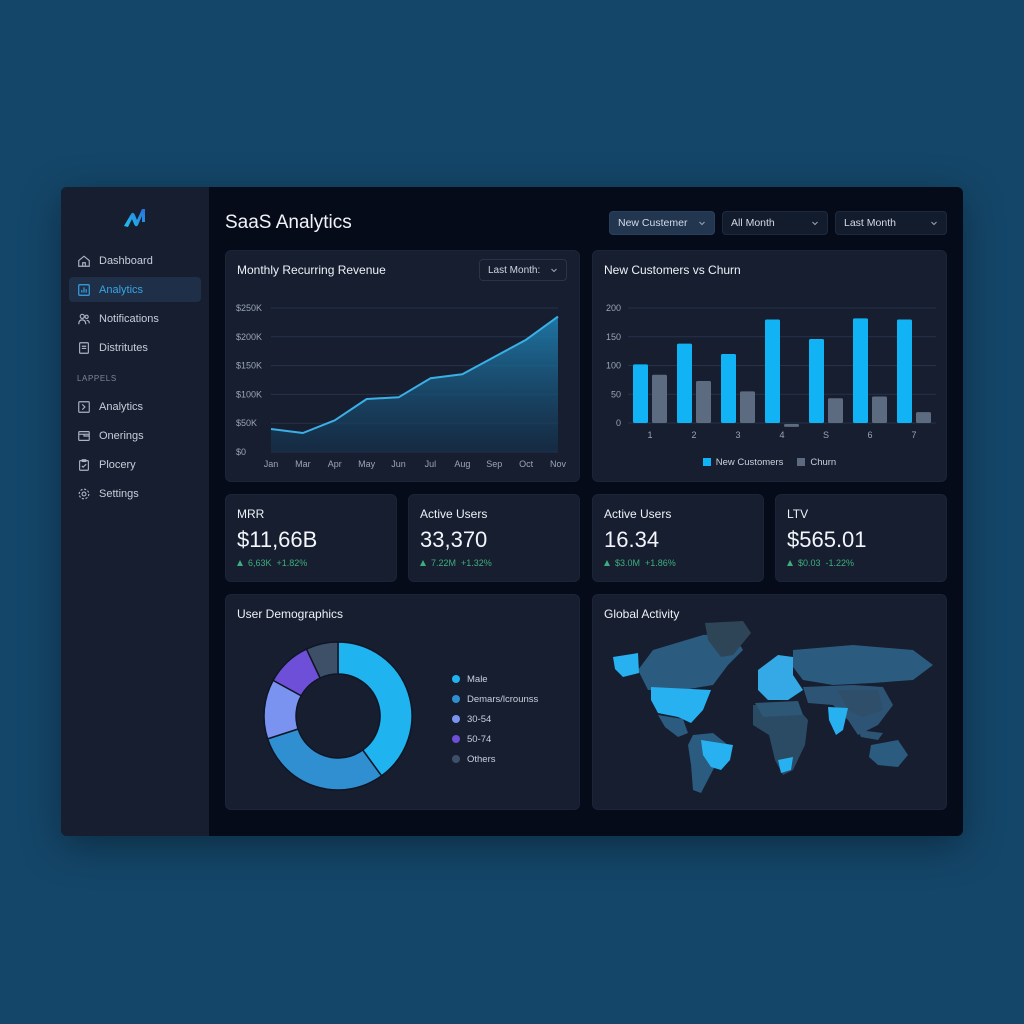 This screenshot has width=1024, height=1024. What do you see at coordinates (681, 705) in the screenshot?
I see `map-region-usa` at bounding box center [681, 705].